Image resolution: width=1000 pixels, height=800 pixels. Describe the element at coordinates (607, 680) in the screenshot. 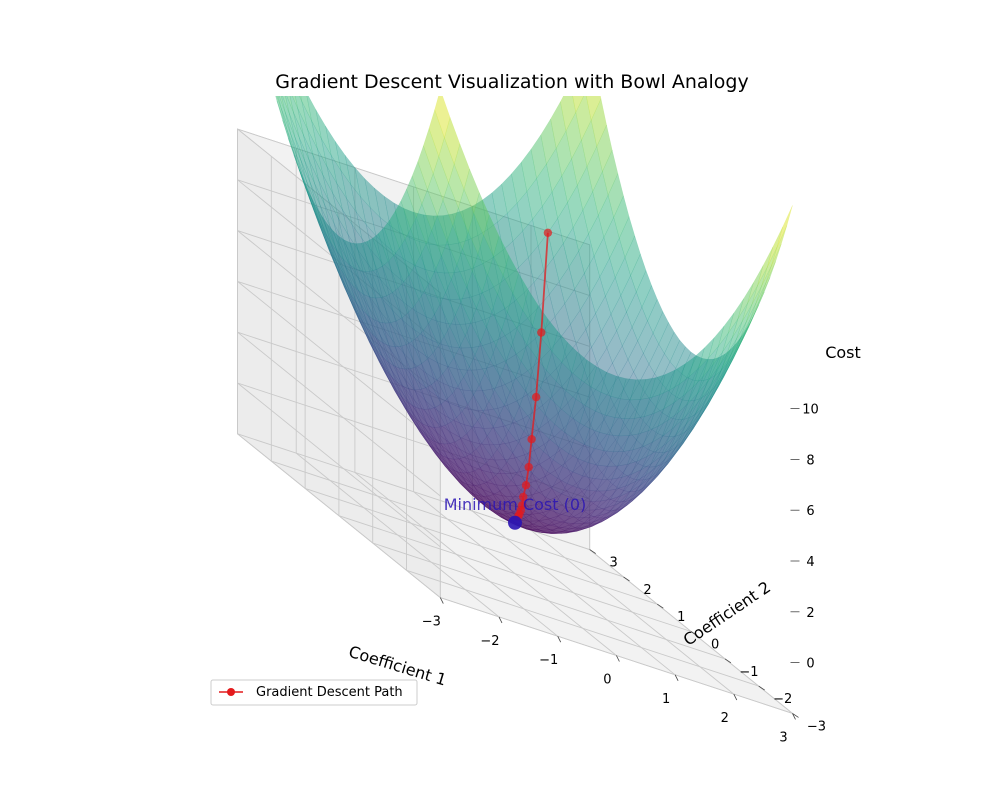

I see `x-tick-label: 0` at that location.